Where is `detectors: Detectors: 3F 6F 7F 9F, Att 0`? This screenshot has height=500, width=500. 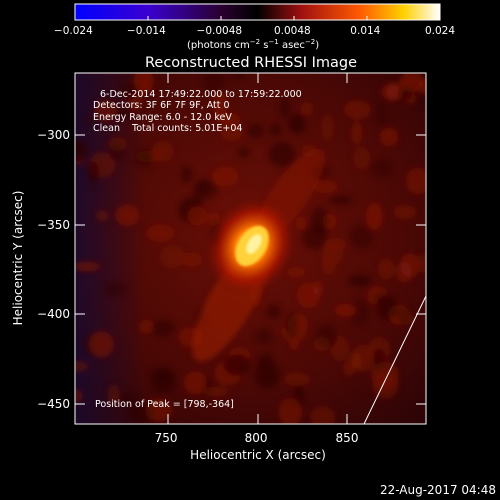
detectors: Detectors: 3F 6F 7F 9F, Att 0 is located at coordinates (161, 105).